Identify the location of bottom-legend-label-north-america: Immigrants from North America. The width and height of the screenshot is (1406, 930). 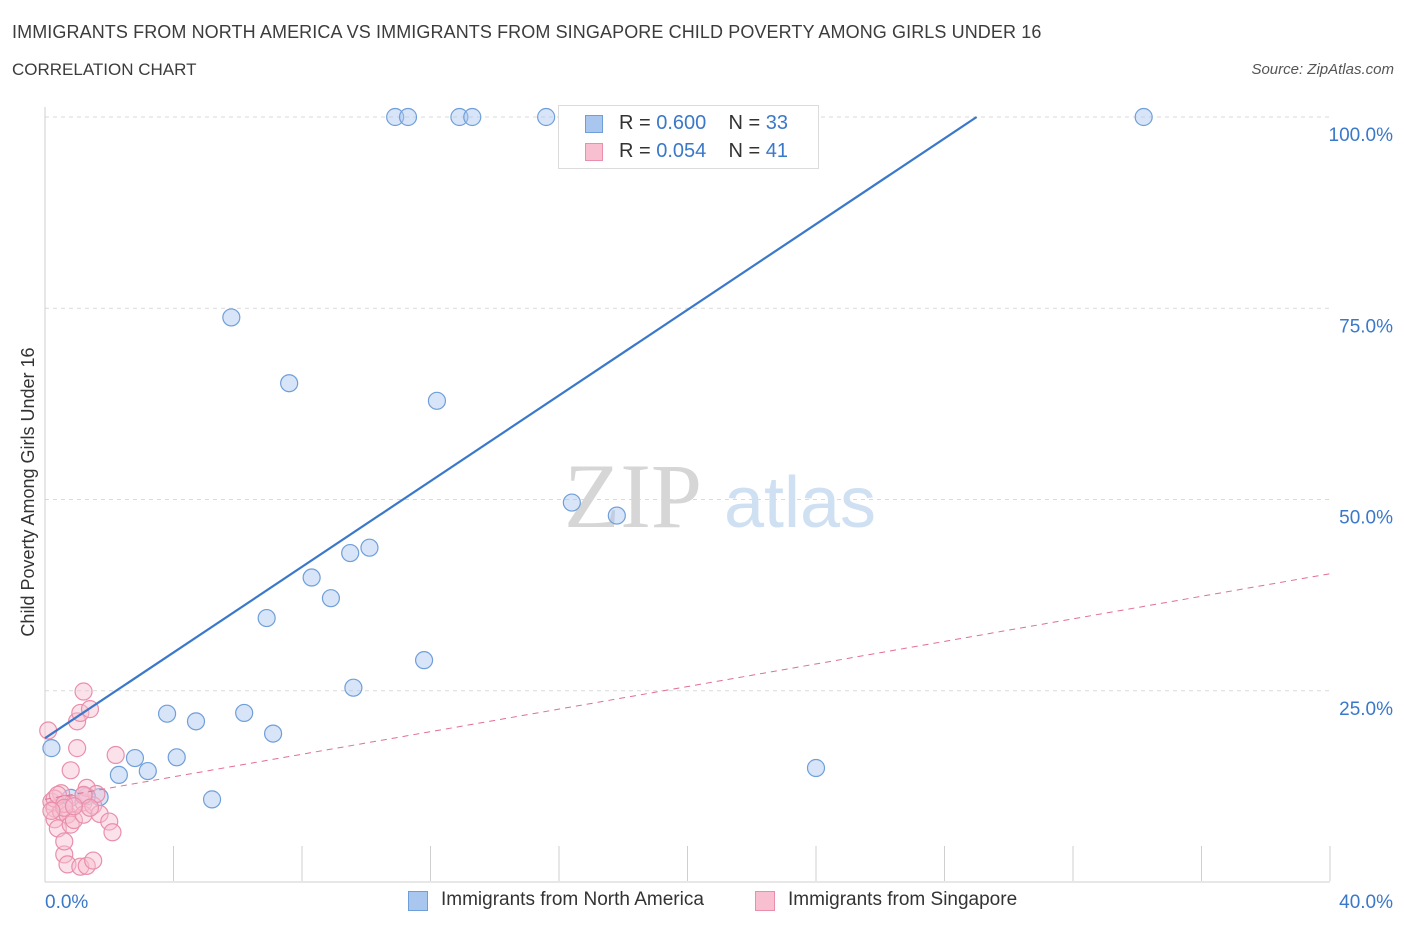
(572, 899).